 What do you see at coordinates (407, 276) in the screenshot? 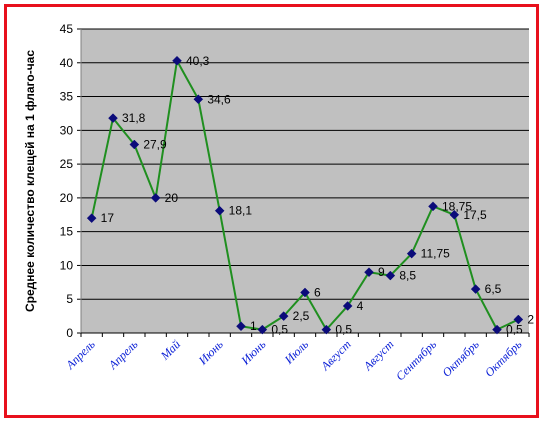
I see `data-label: 8,5` at bounding box center [407, 276].